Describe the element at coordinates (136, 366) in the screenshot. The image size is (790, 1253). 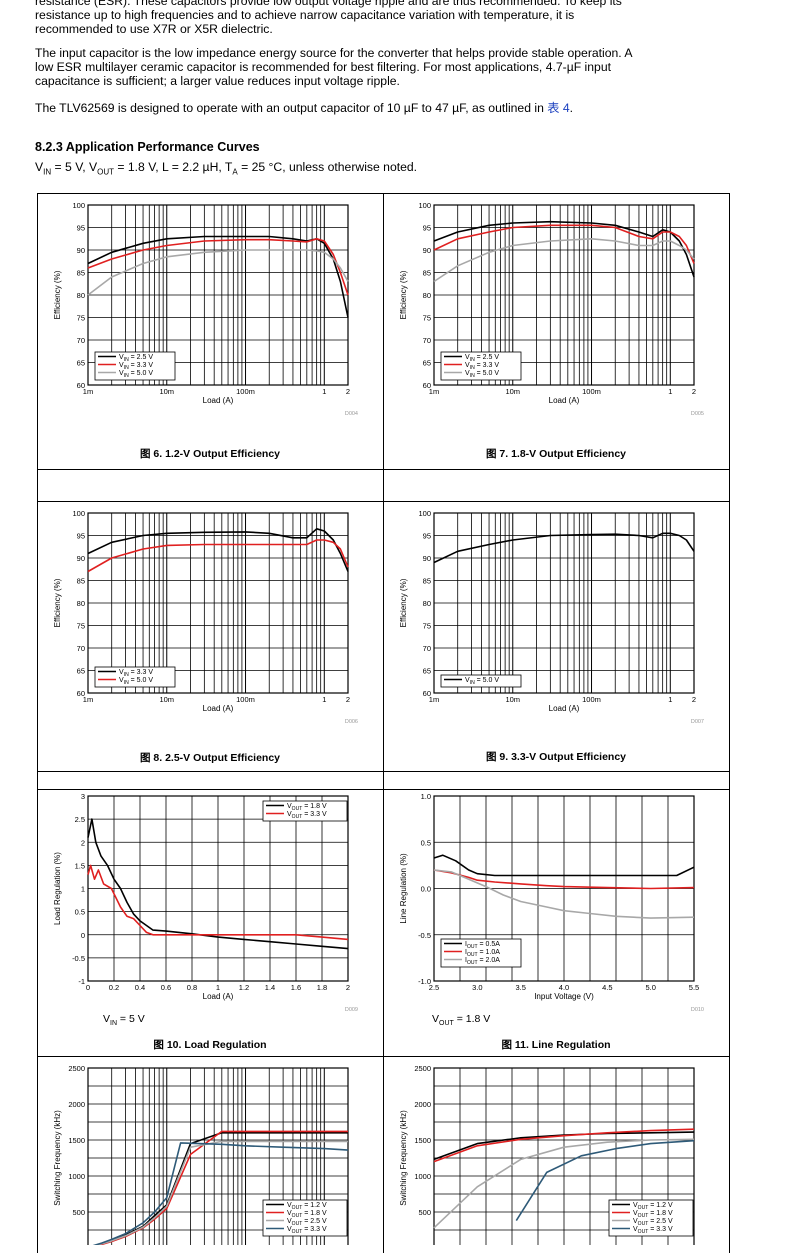
I see `legend-label: VIN = 3.3 V` at that location.